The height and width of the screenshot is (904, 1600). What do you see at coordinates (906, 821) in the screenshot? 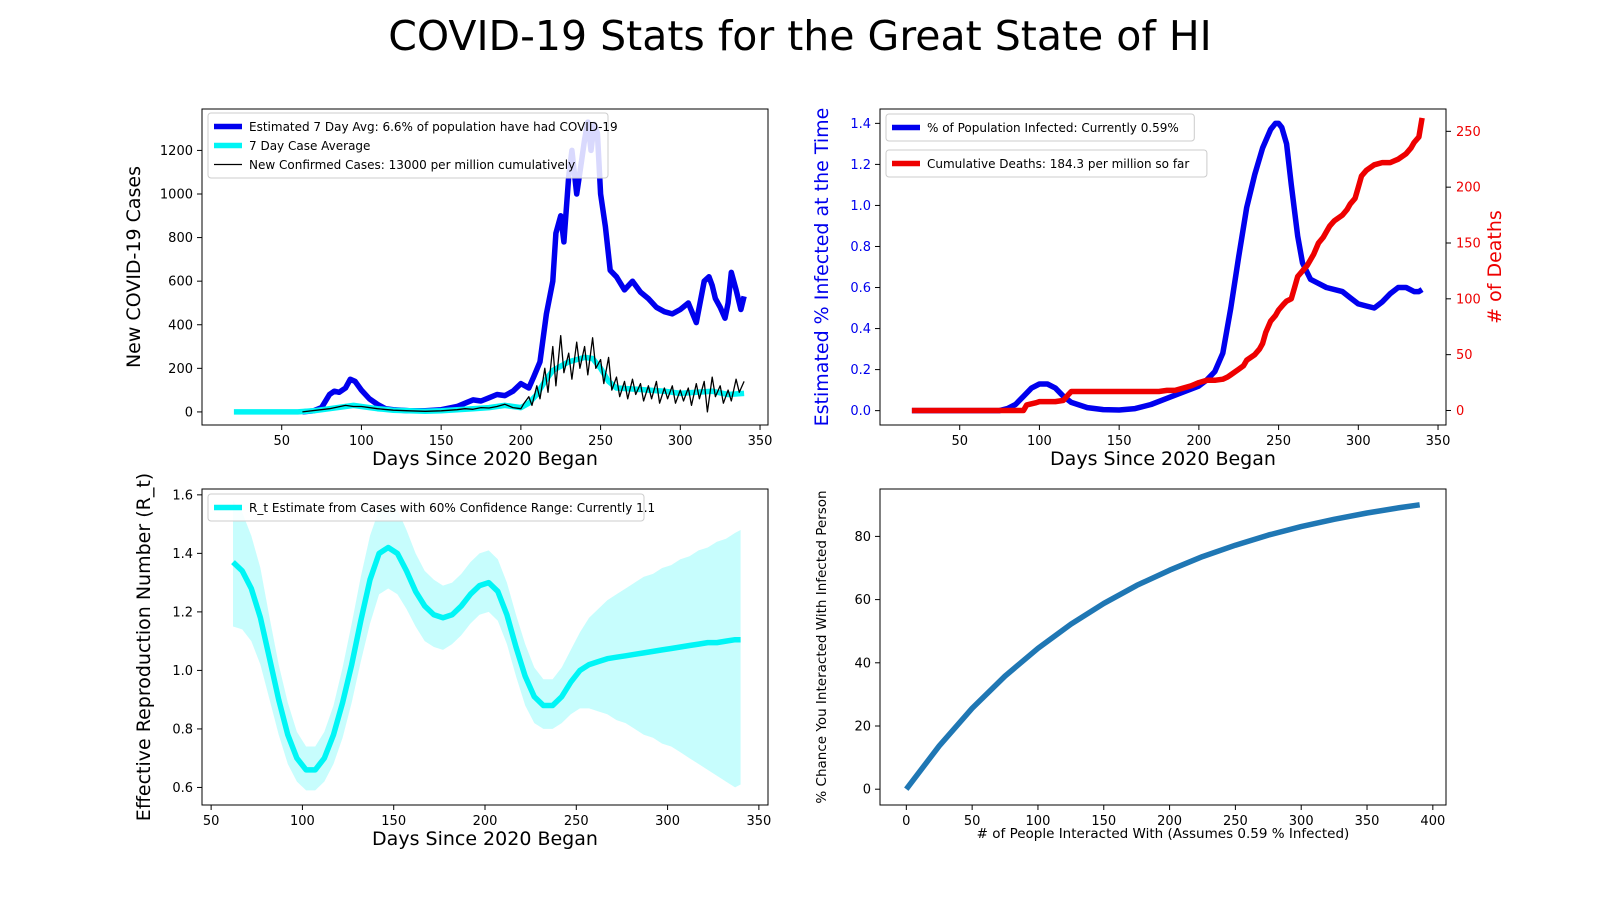
I see `x-tick-label: 0` at bounding box center [906, 821].